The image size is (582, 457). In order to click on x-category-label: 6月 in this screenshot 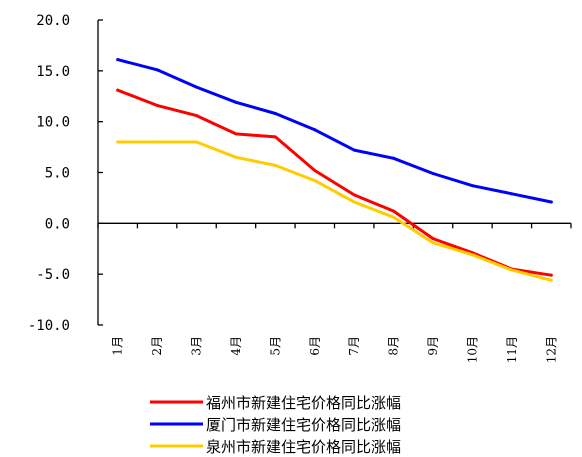, I will do `click(315, 346)`.